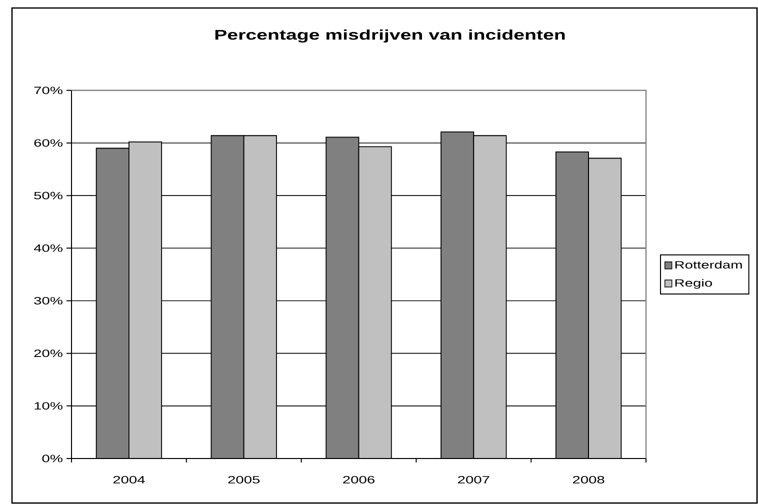  What do you see at coordinates (48, 196) in the screenshot?
I see `y-tick-label: 50%` at bounding box center [48, 196].